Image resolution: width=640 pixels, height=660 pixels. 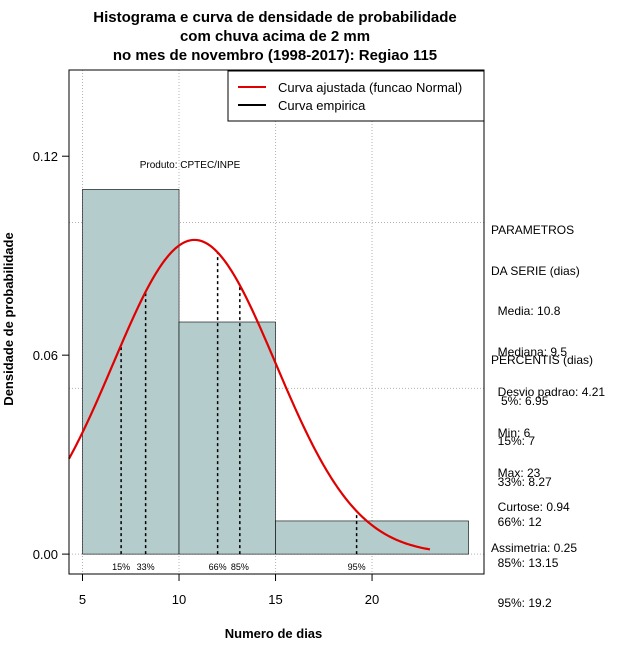 What do you see at coordinates (526, 311) in the screenshot?
I see `stats-line: Media: 10.8` at bounding box center [526, 311].